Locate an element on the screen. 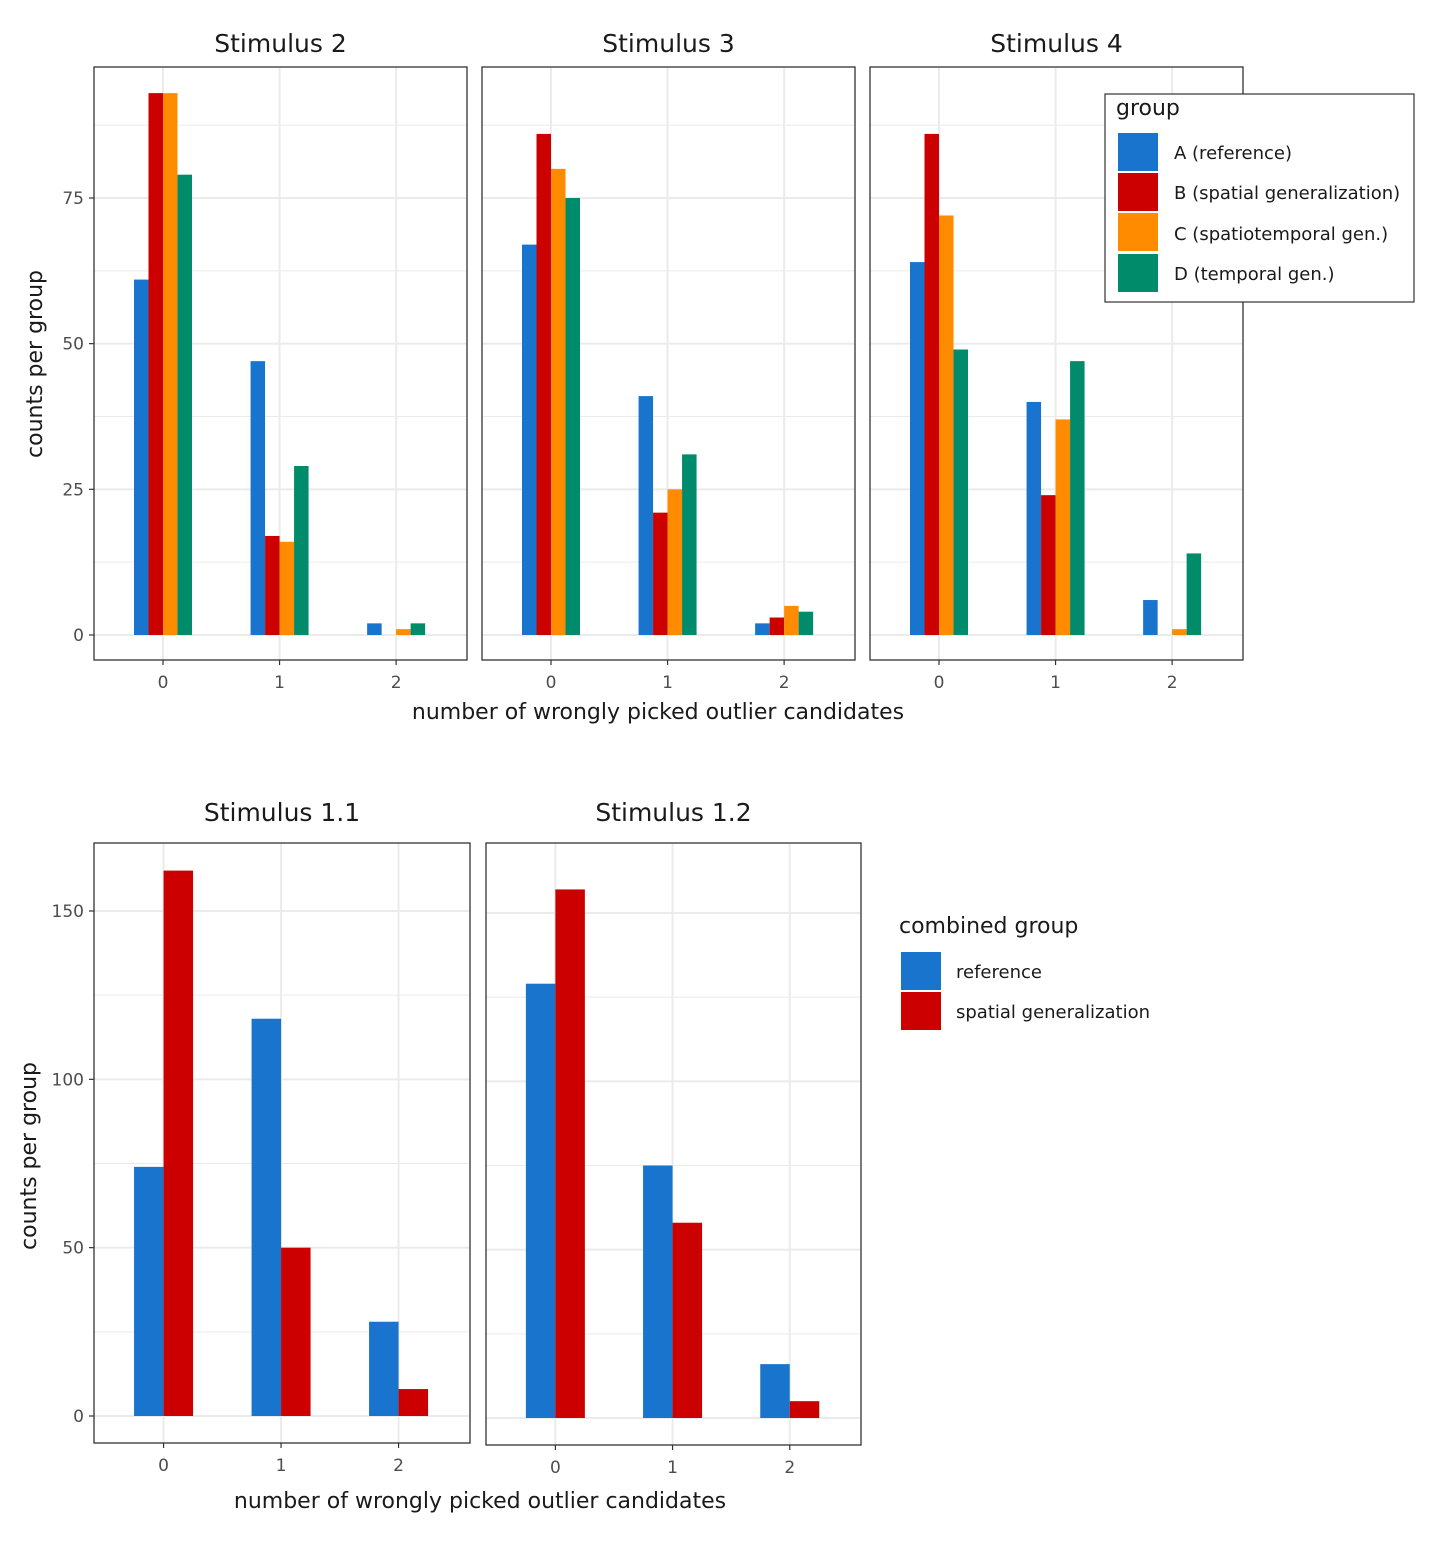 The width and height of the screenshot is (1440, 1545). panel-title: Stimulus 3 is located at coordinates (668, 43).